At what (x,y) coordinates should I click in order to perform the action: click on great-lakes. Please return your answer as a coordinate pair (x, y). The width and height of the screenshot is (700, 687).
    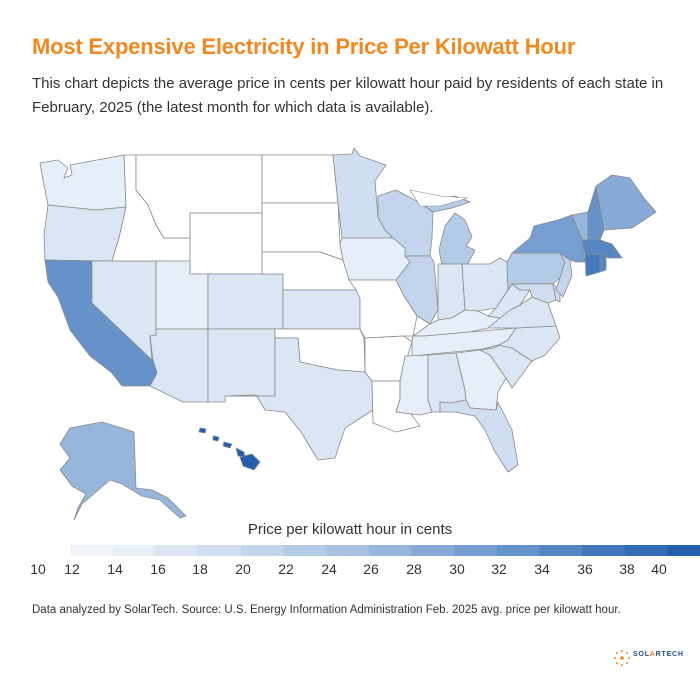
    Looking at the image, I should click on (439, 198).